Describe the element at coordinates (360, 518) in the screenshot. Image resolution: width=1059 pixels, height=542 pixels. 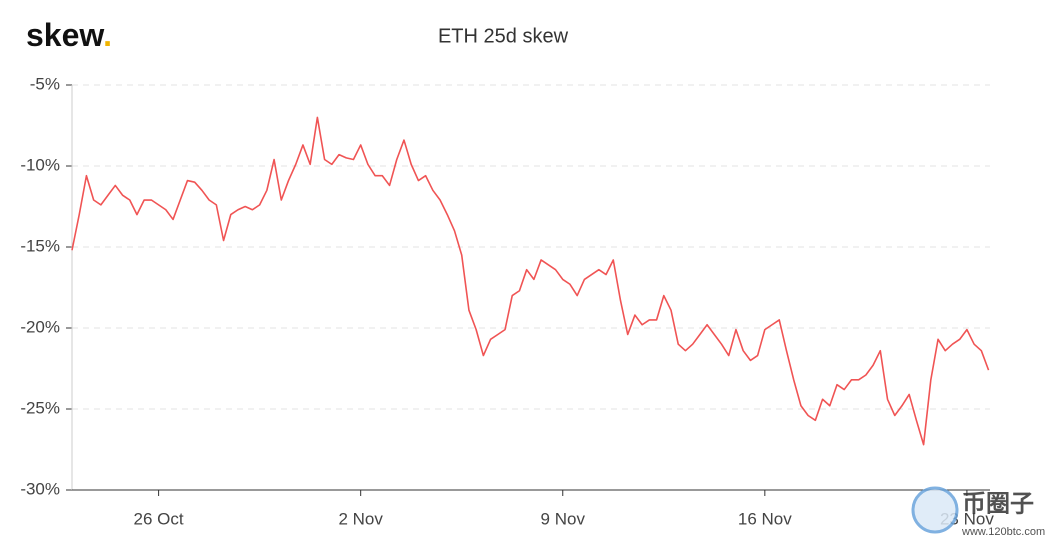
I see `x-tick-label: 2 Nov` at that location.